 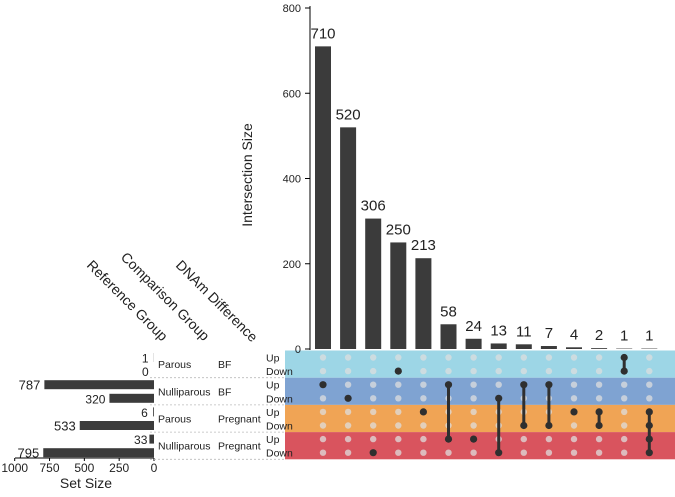 What do you see at coordinates (292, 9) in the screenshot?
I see `y-tick-label: 800` at bounding box center [292, 9].